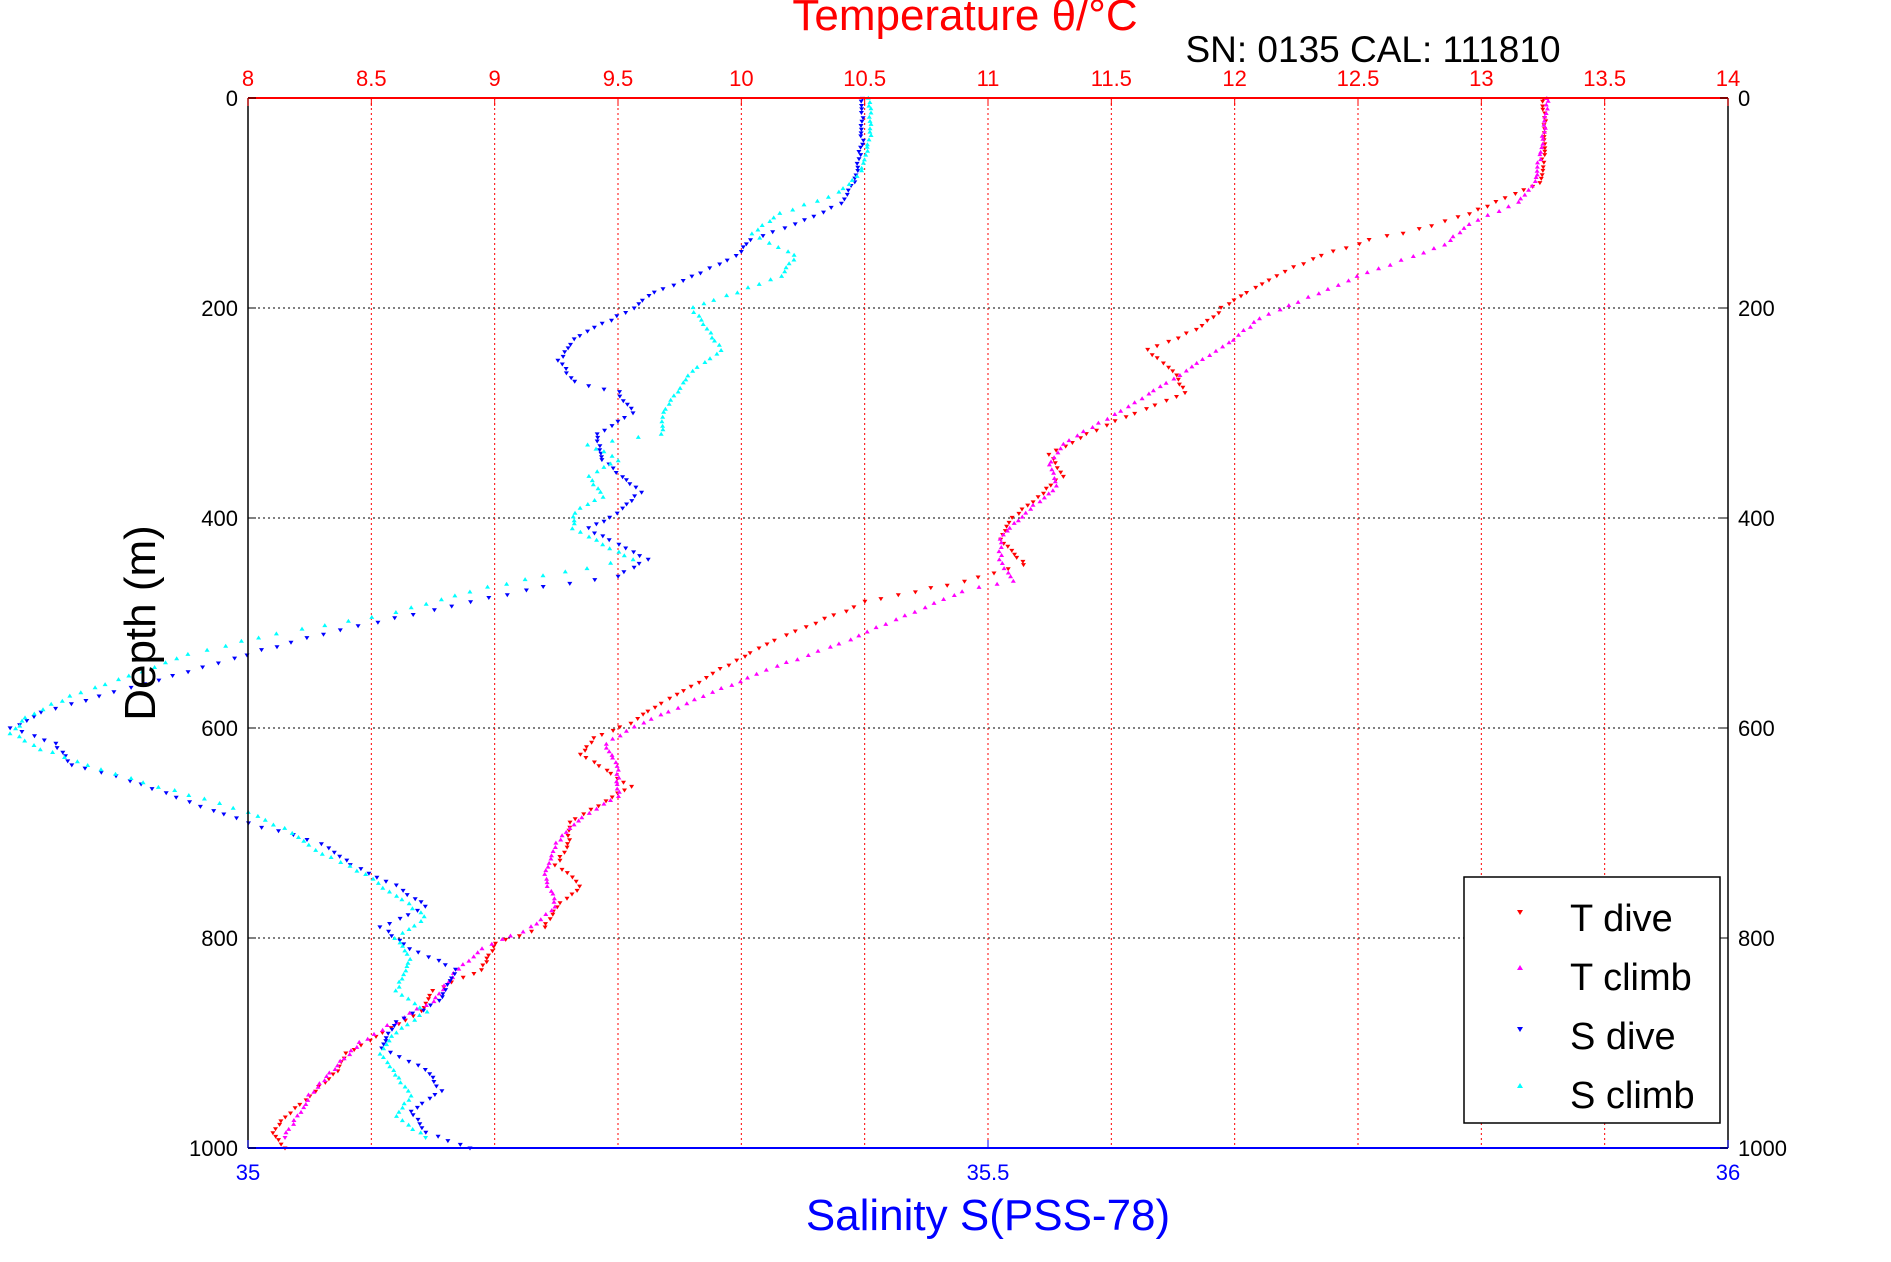  What do you see at coordinates (1520, 967) in the screenshot?
I see `legend-marker-t-climb` at bounding box center [1520, 967].